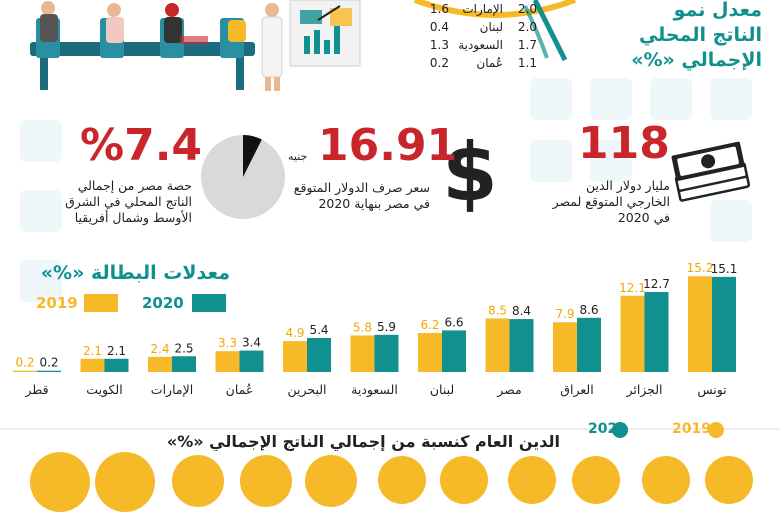 This screenshot has height=512, width=780. I want to click on dollar-sign-icon: $, so click(470, 172).